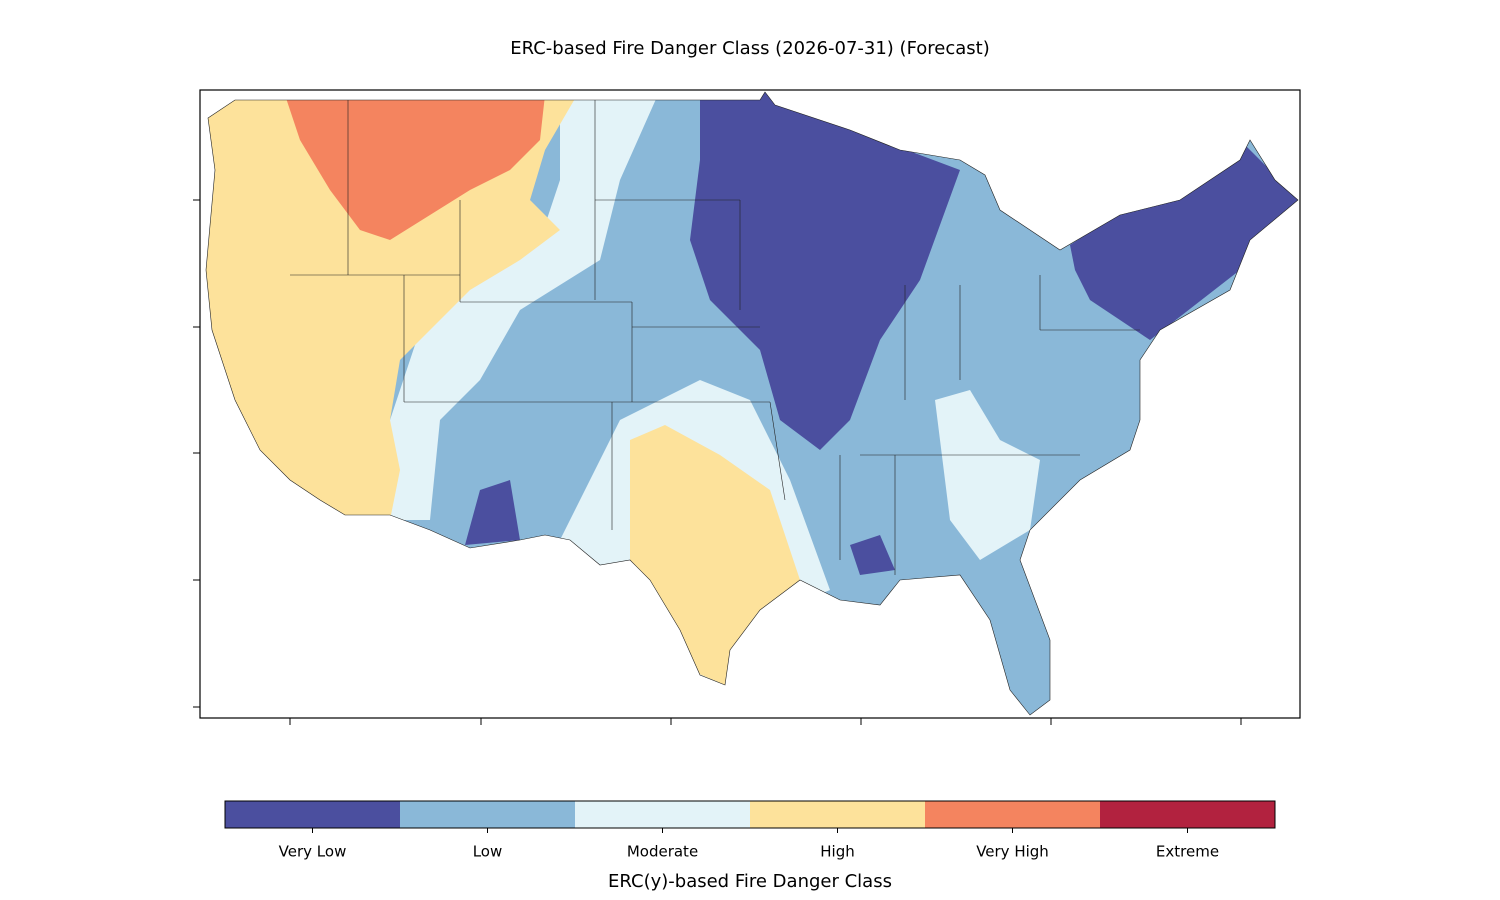 Image resolution: width=1500 pixels, height=900 pixels. What do you see at coordinates (662, 852) in the screenshot?
I see `colorbar-tick-label: Moderate` at bounding box center [662, 852].